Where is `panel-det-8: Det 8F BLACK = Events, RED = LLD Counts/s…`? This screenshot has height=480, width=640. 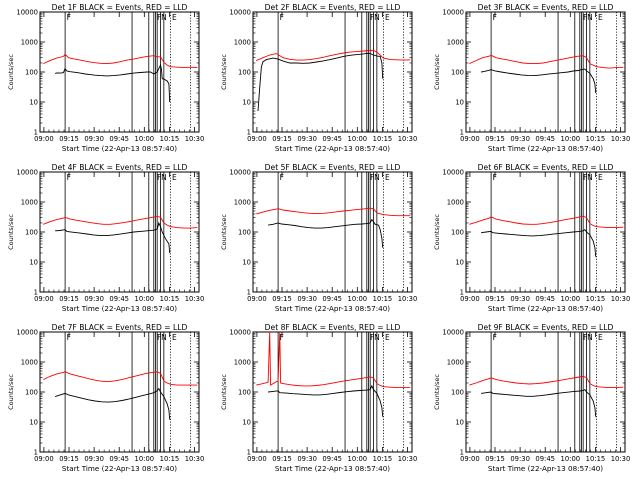
panel-det-8: Det 8F BLACK = Events, RED = LLD Counts/s… is located at coordinates (318, 398).